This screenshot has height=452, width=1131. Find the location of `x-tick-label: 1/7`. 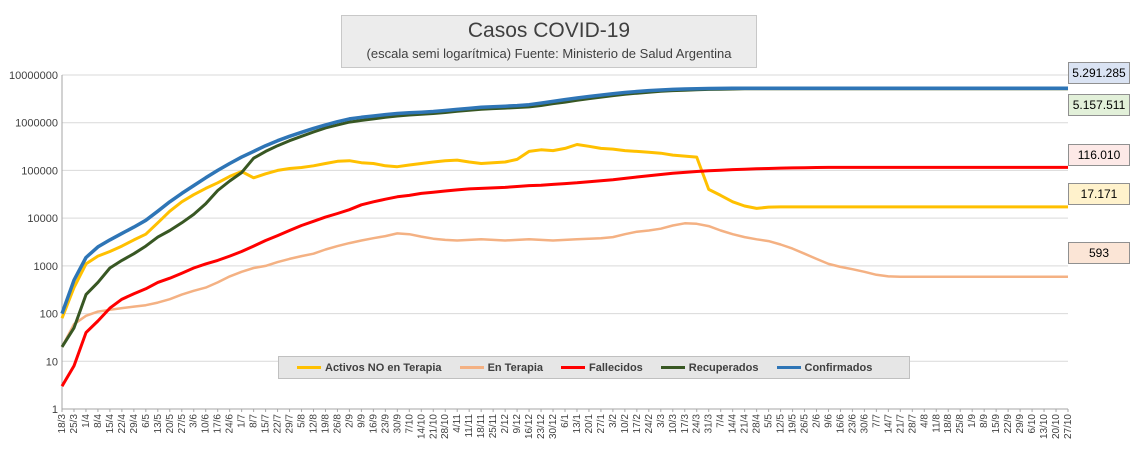

x-tick-label: 1/7 is located at coordinates (242, 421).